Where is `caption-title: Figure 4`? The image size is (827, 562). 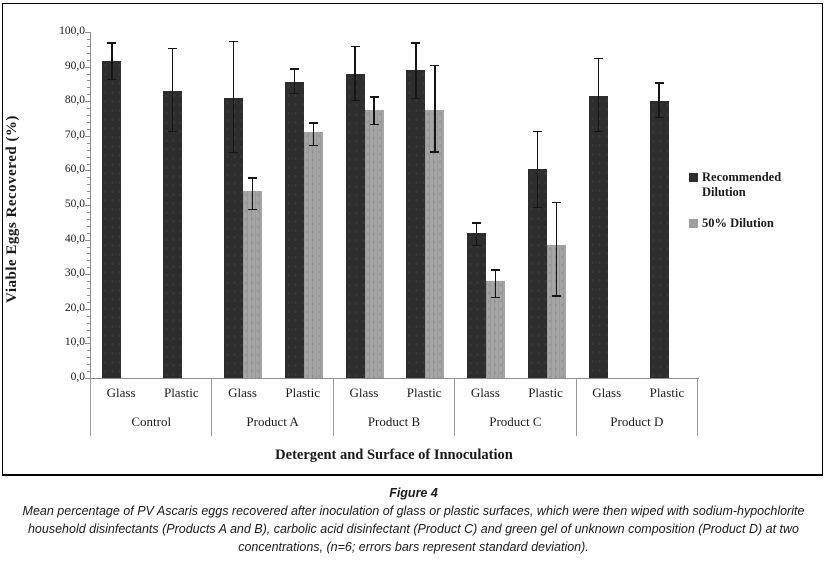 caption-title: Figure 4 is located at coordinates (413, 493).